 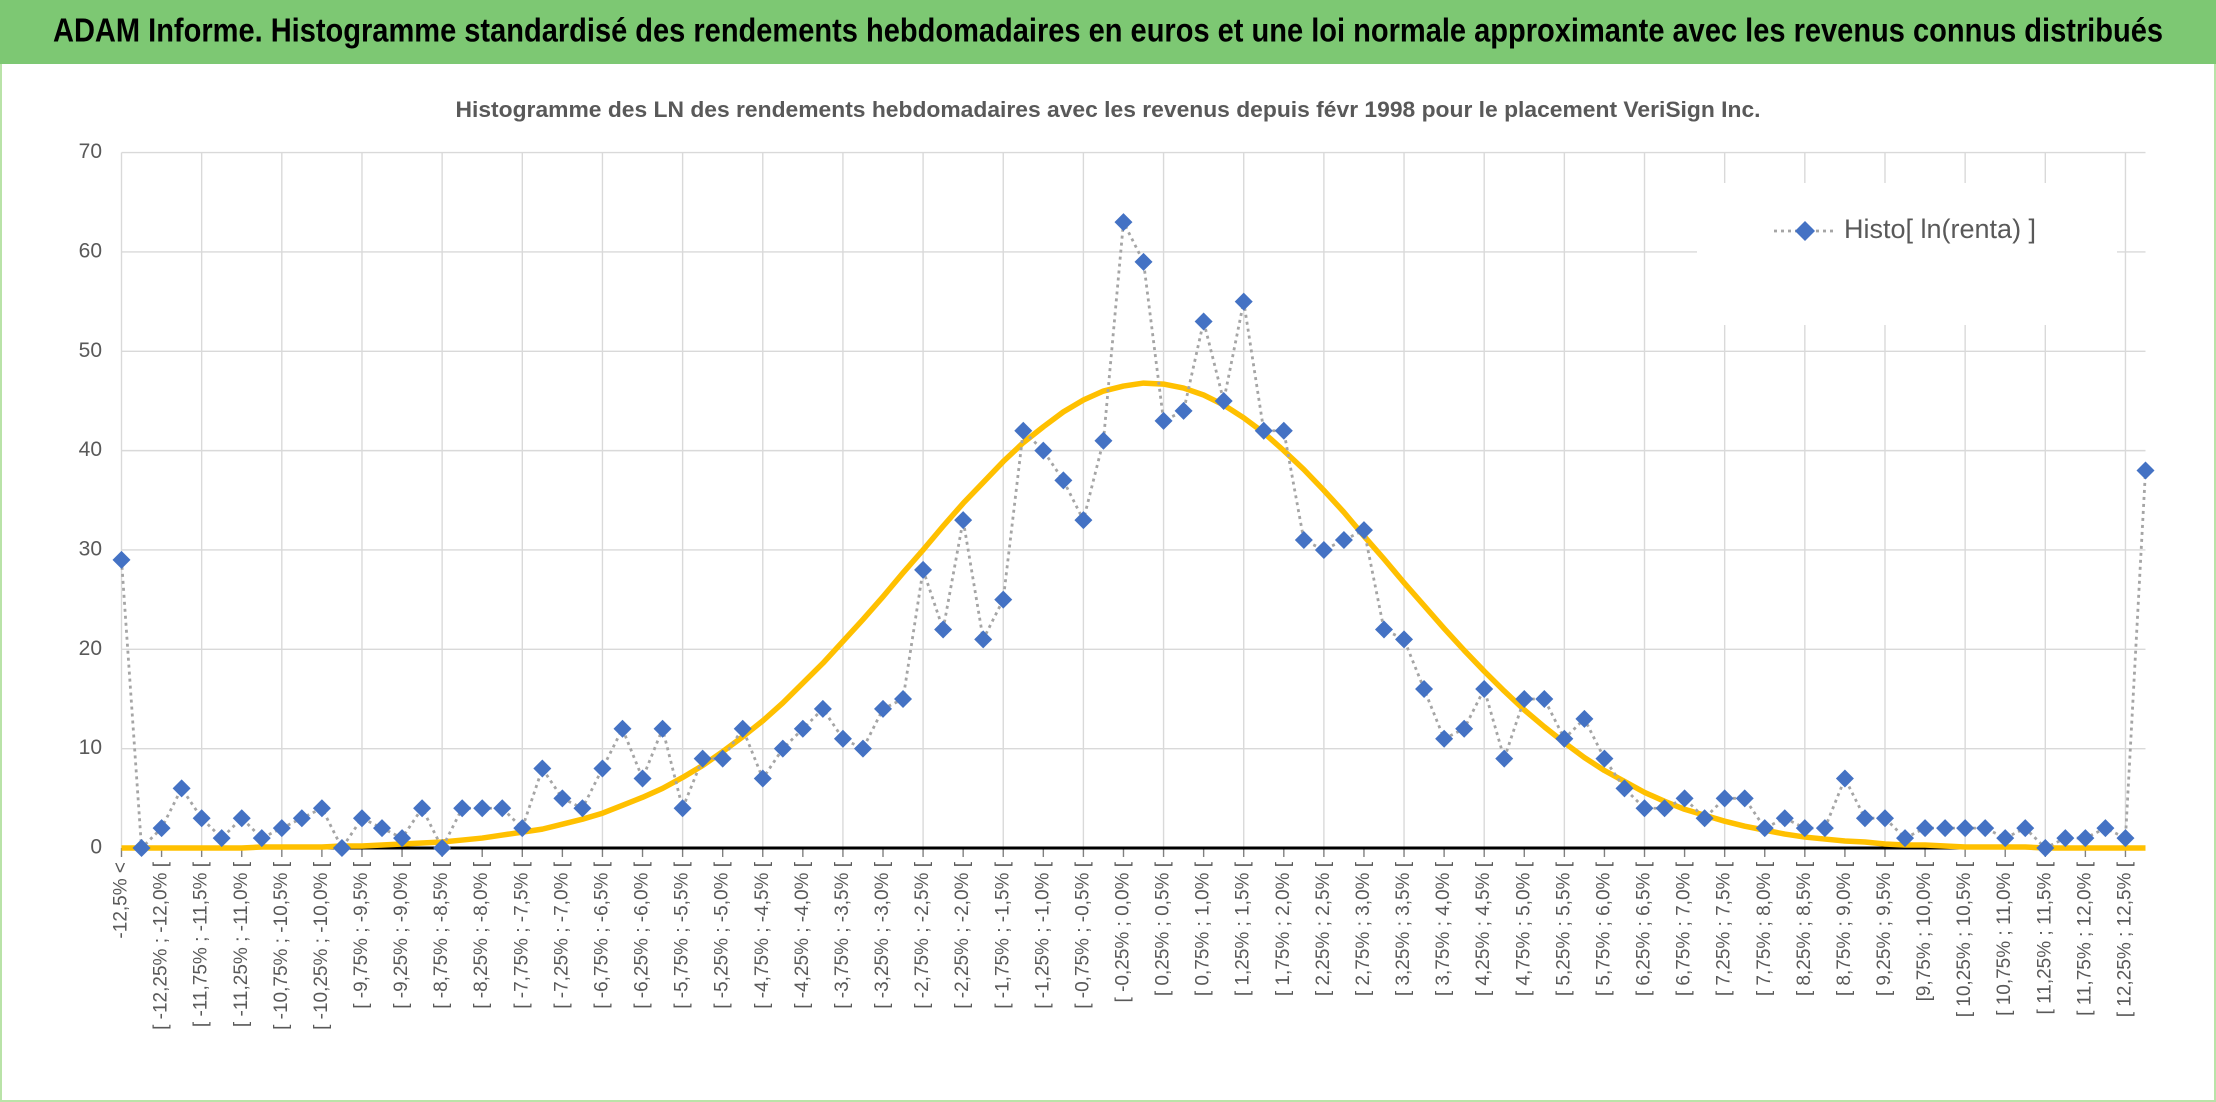 I want to click on y-tick-label: 50, so click(x=90, y=350).